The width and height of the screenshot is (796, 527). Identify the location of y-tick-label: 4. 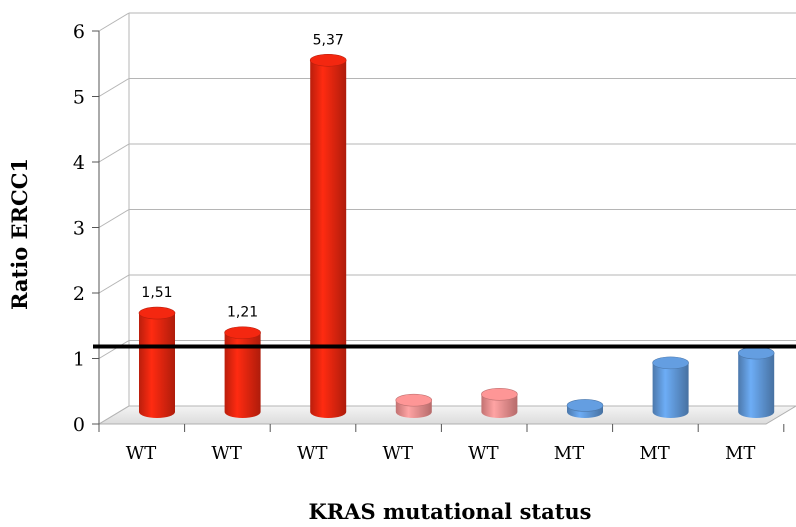
(79, 163).